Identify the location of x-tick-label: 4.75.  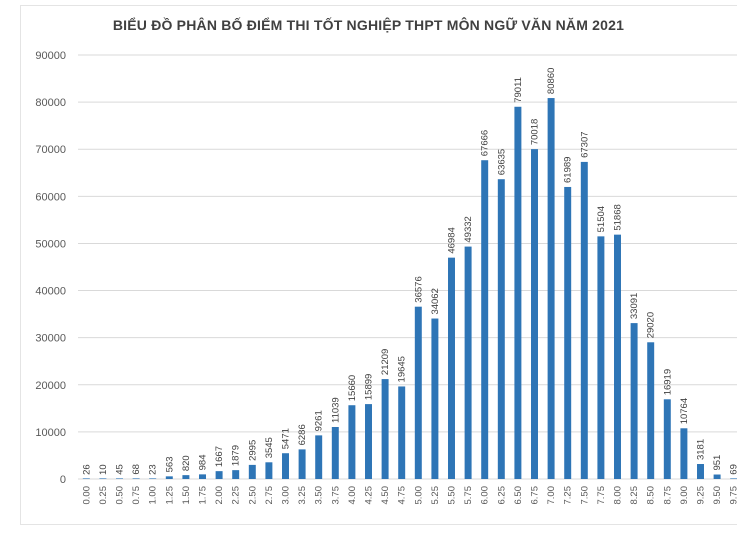
(402, 495).